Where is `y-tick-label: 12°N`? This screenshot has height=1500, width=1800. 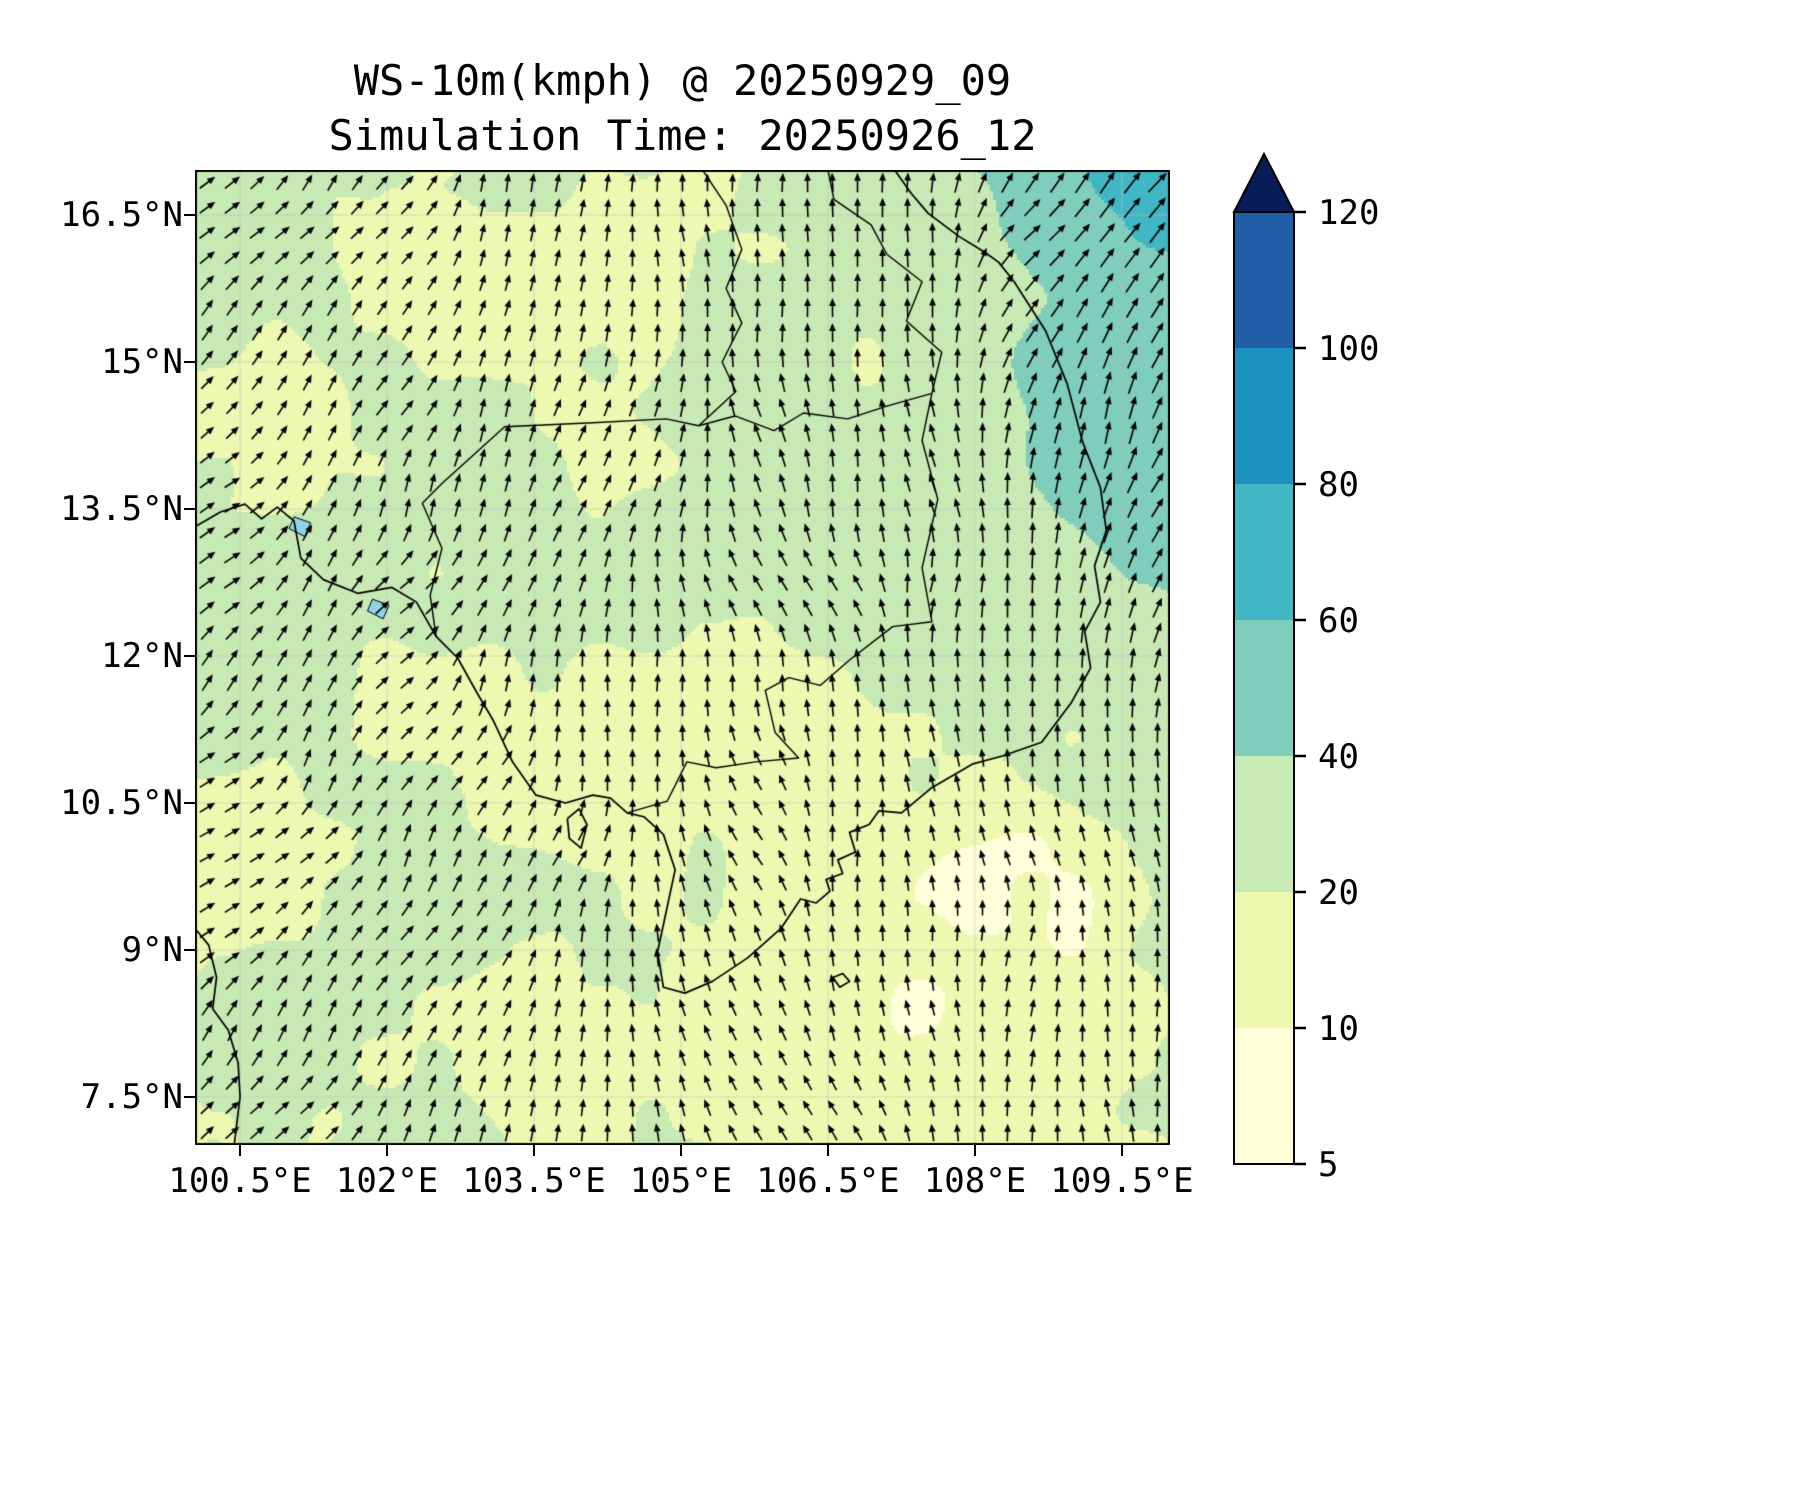 y-tick-label: 12°N is located at coordinates (142, 656).